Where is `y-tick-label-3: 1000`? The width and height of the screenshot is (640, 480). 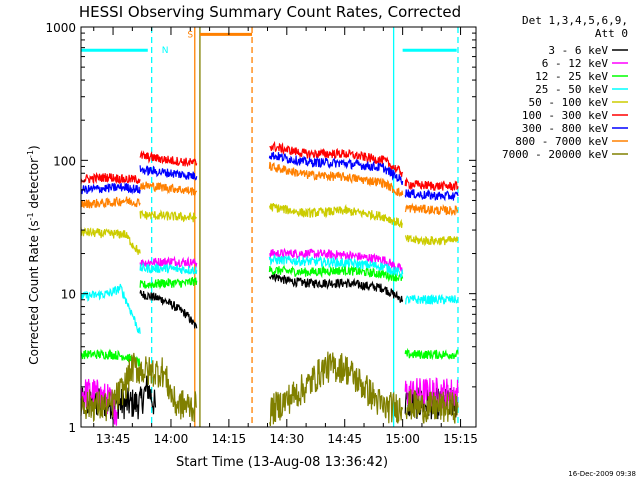
y-tick-label-3: 1000 is located at coordinates (60, 28).